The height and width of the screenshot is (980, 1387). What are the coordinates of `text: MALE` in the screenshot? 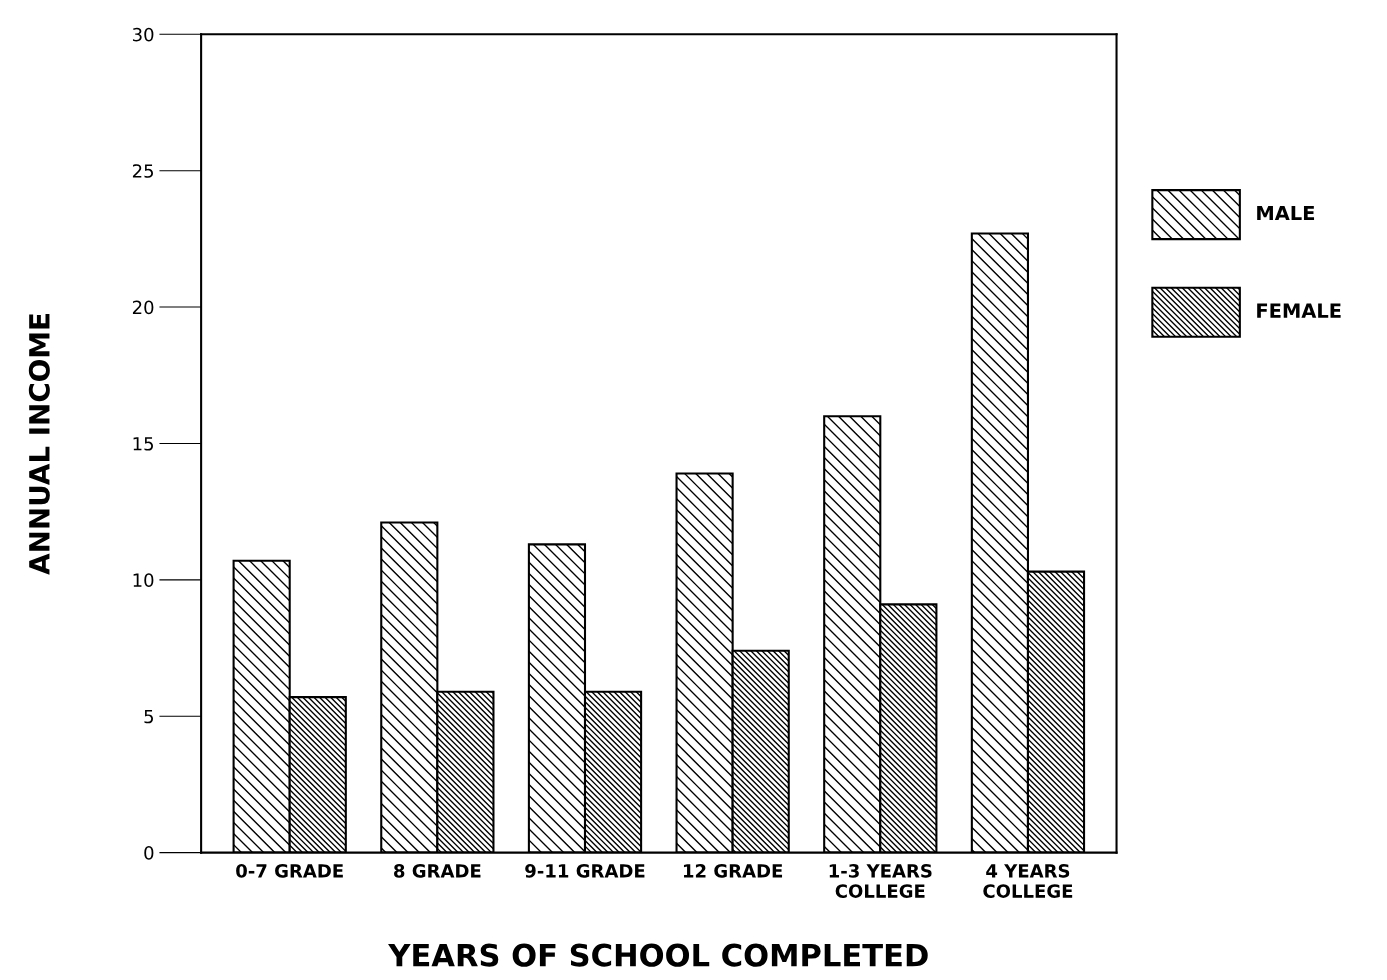 It's located at (1286, 213).